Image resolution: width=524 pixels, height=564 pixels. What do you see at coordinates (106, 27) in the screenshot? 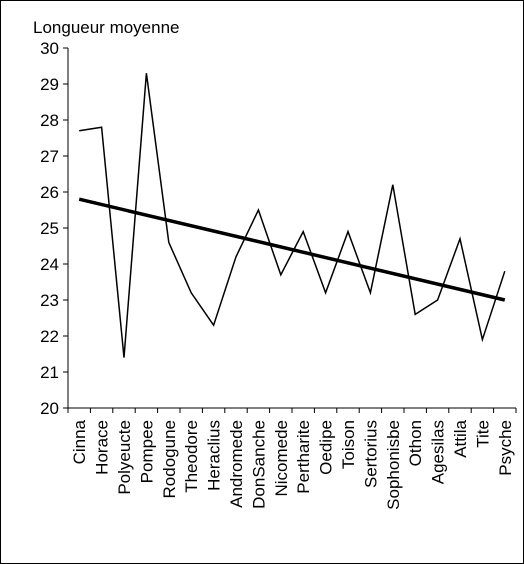
I see `y-axis-label: Longueur moyenne` at bounding box center [106, 27].